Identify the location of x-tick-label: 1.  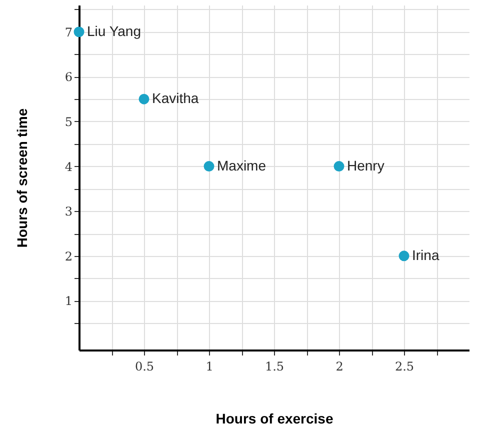
(210, 367).